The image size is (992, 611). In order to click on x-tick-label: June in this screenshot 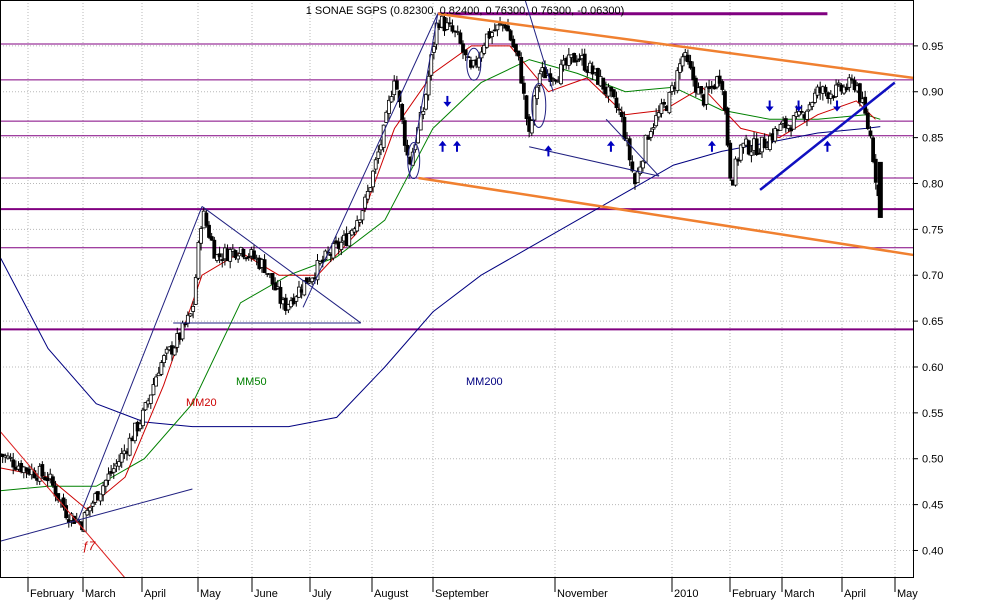, I will do `click(266, 594)`.